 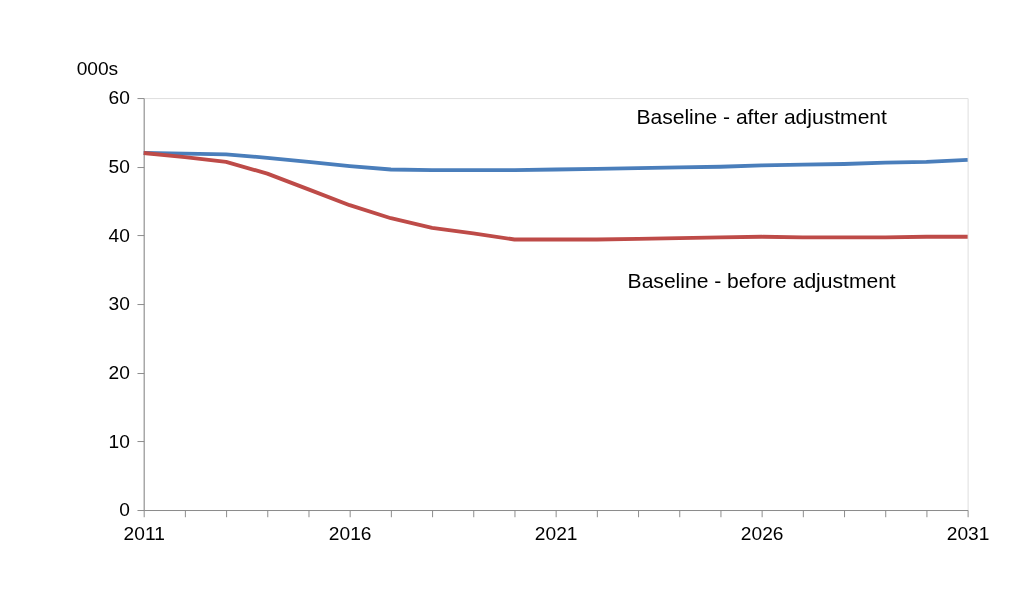 What do you see at coordinates (97, 69) in the screenshot?
I see `y-axis-title: 000s` at bounding box center [97, 69].